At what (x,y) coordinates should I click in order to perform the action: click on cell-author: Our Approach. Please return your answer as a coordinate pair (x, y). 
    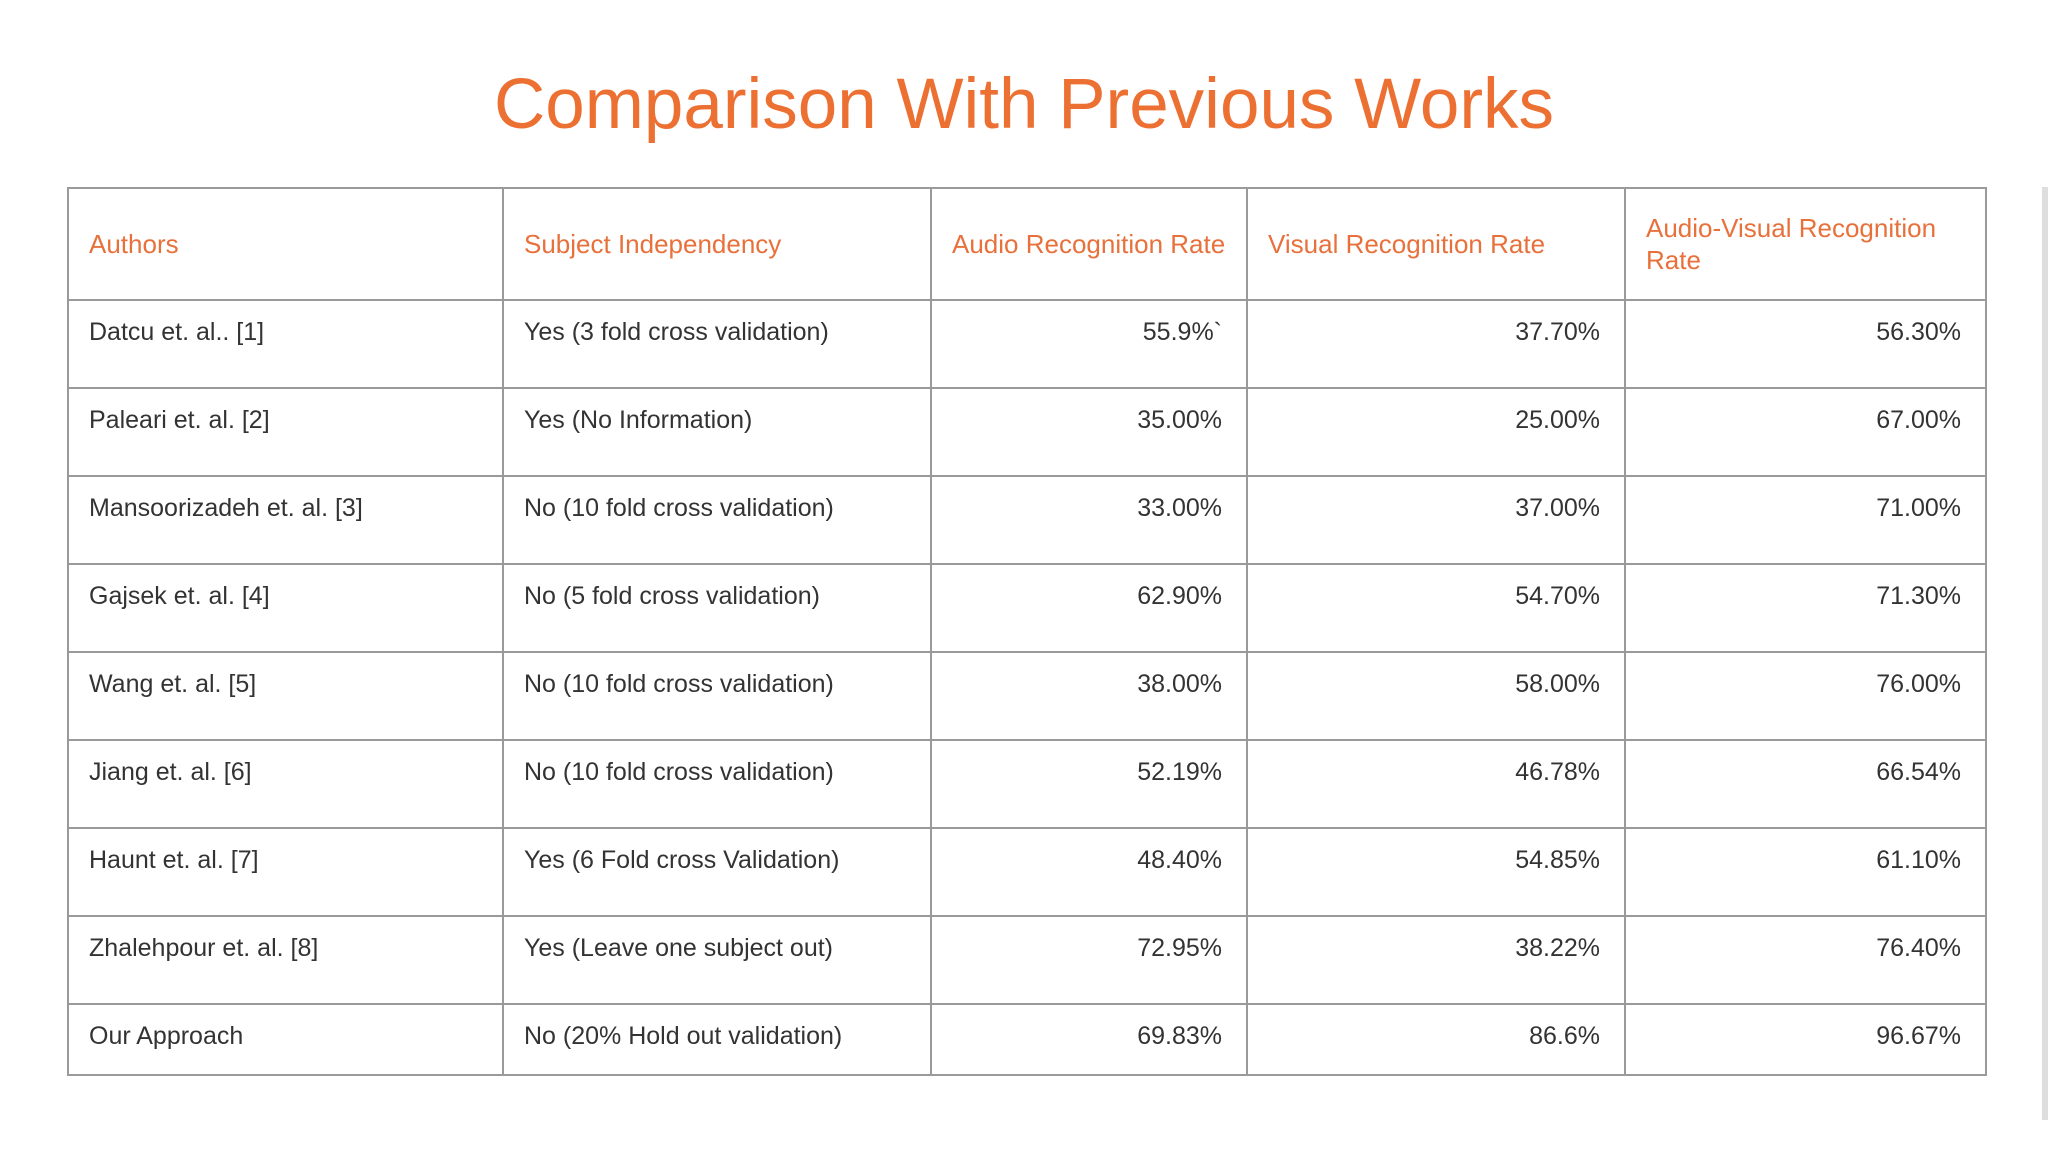
    Looking at the image, I should click on (285, 1039).